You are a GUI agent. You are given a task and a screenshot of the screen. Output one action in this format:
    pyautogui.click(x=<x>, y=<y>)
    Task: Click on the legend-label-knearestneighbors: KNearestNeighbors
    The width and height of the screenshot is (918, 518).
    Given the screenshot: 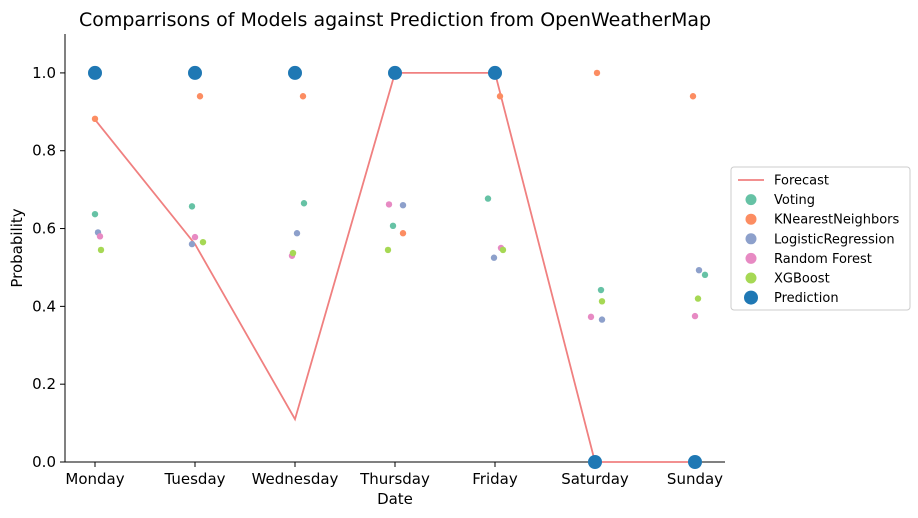 What is the action you would take?
    pyautogui.click(x=837, y=220)
    